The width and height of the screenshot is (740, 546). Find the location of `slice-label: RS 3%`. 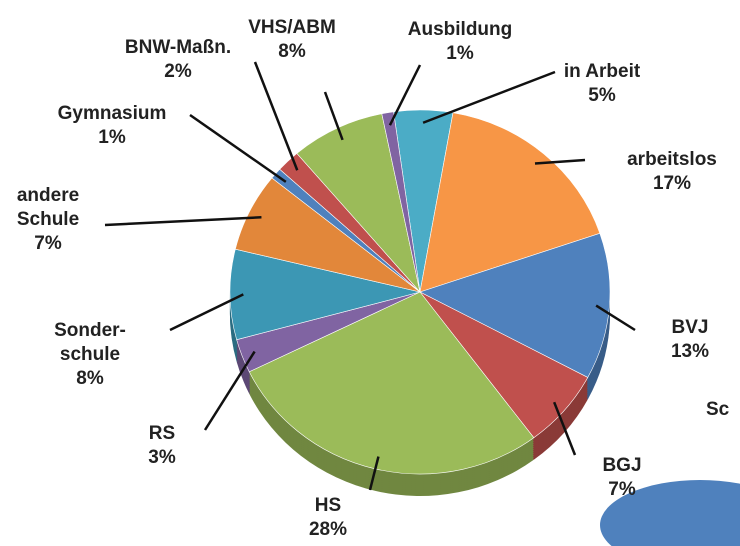

slice-label: RS 3% is located at coordinates (161, 446).